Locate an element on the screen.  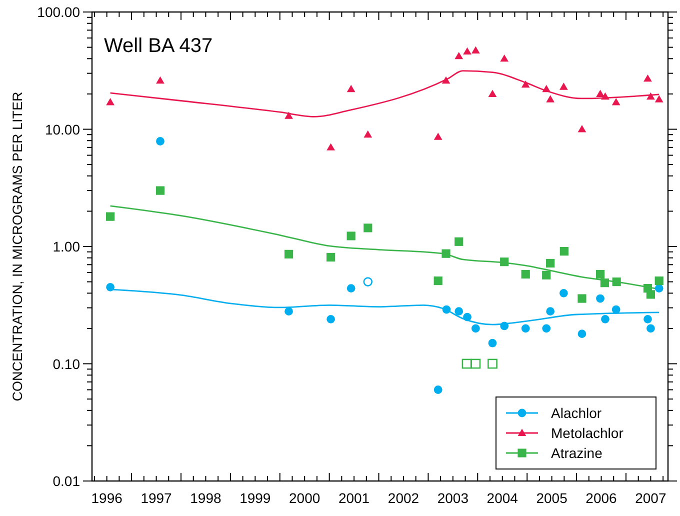
legend-label: Metolachlor is located at coordinates (587, 433).